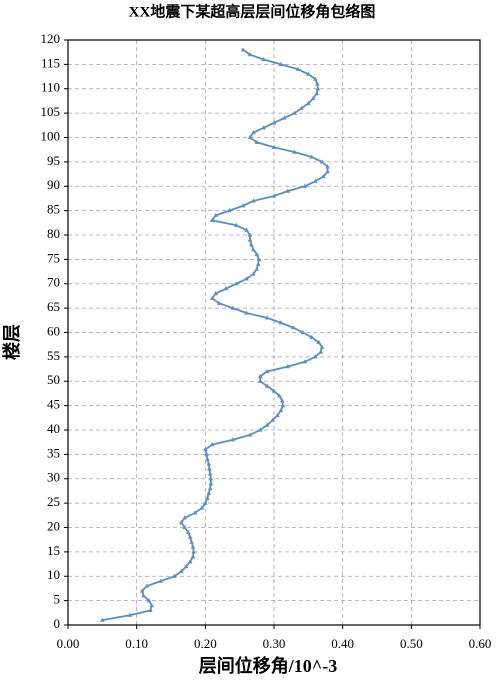 This screenshot has height=685, width=498. I want to click on y-tick-label: 55, so click(53, 355).